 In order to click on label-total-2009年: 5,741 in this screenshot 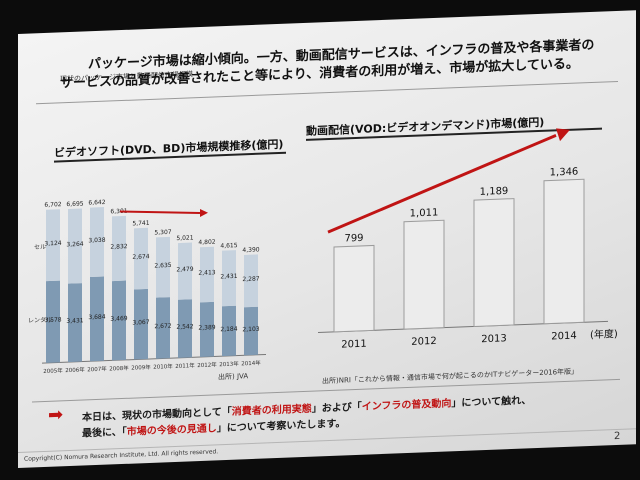, I will do `click(140, 224)`.